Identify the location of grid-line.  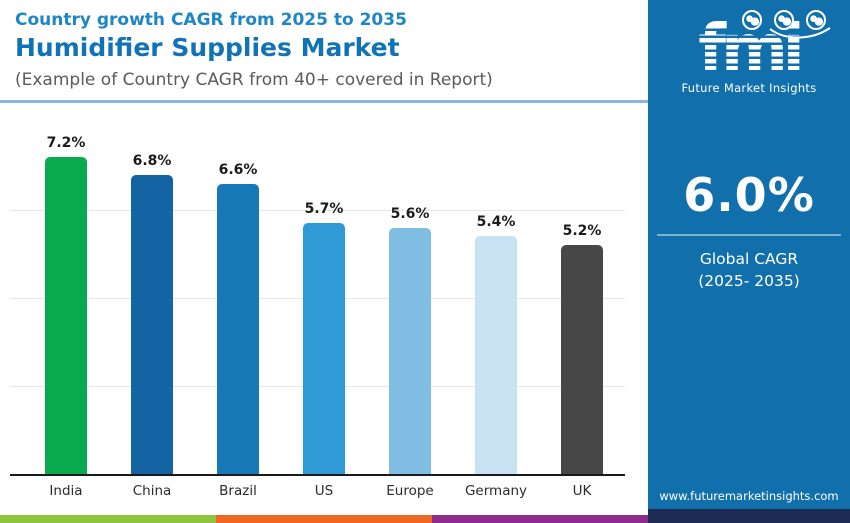
(317, 210).